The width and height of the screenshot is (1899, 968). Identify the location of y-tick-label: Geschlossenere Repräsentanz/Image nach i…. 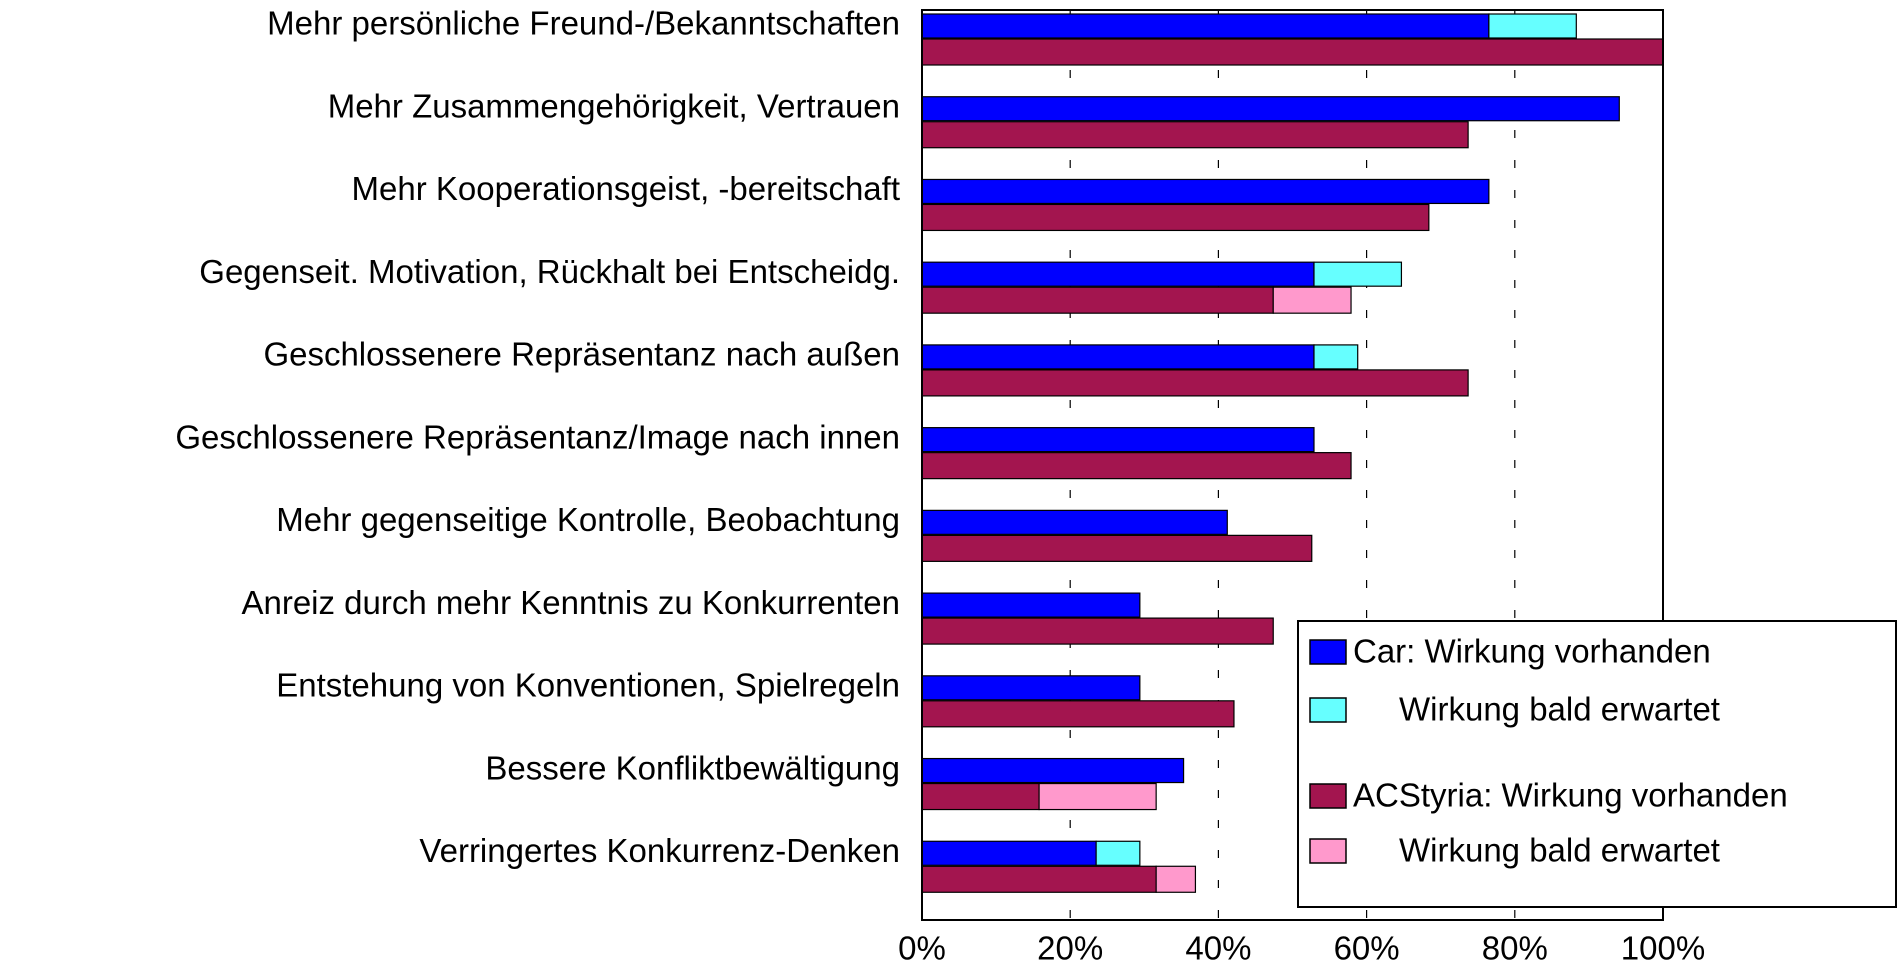
(537, 436).